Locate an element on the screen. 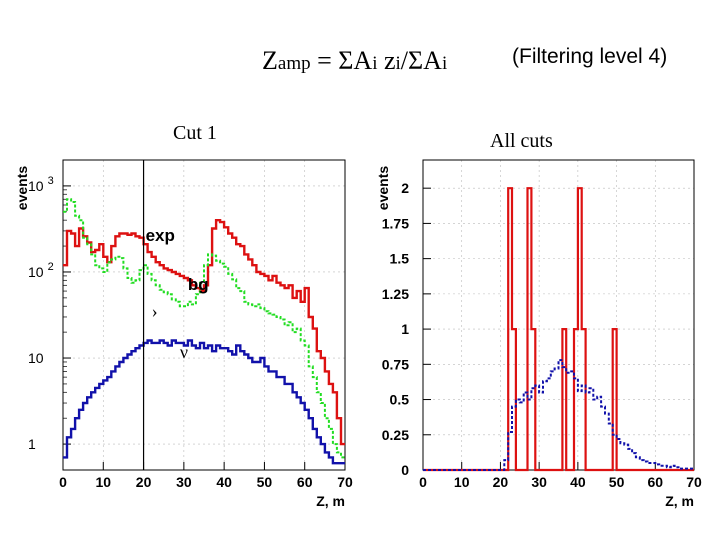 Image resolution: width=720 pixels, height=540 pixels. left-annotation-3: ν is located at coordinates (184, 352).